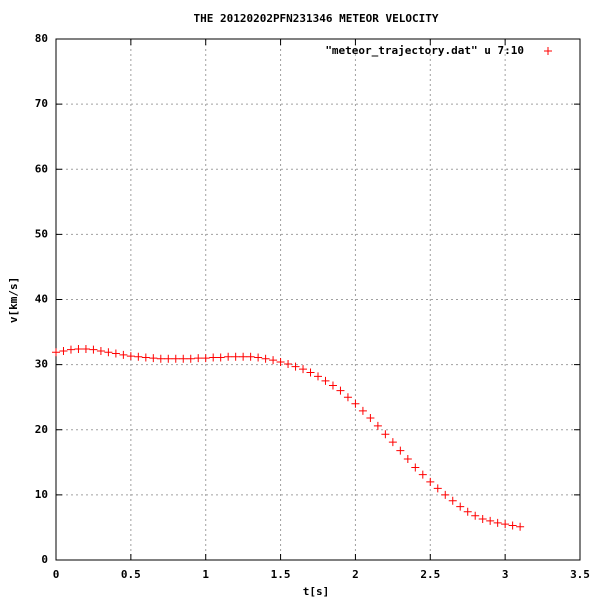  What do you see at coordinates (281, 574) in the screenshot?
I see `x-tick-label: 1.5` at bounding box center [281, 574].